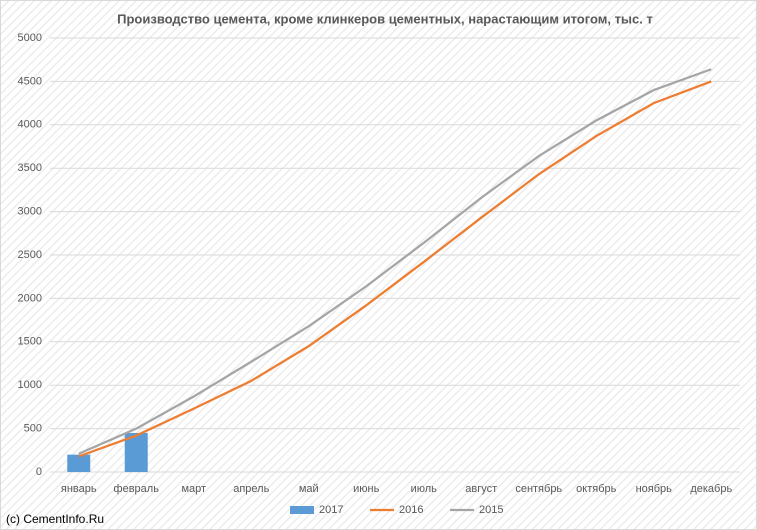 This screenshot has height=530, width=757. What do you see at coordinates (30, 298) in the screenshot?
I see `y-tick-label: 2000` at bounding box center [30, 298].